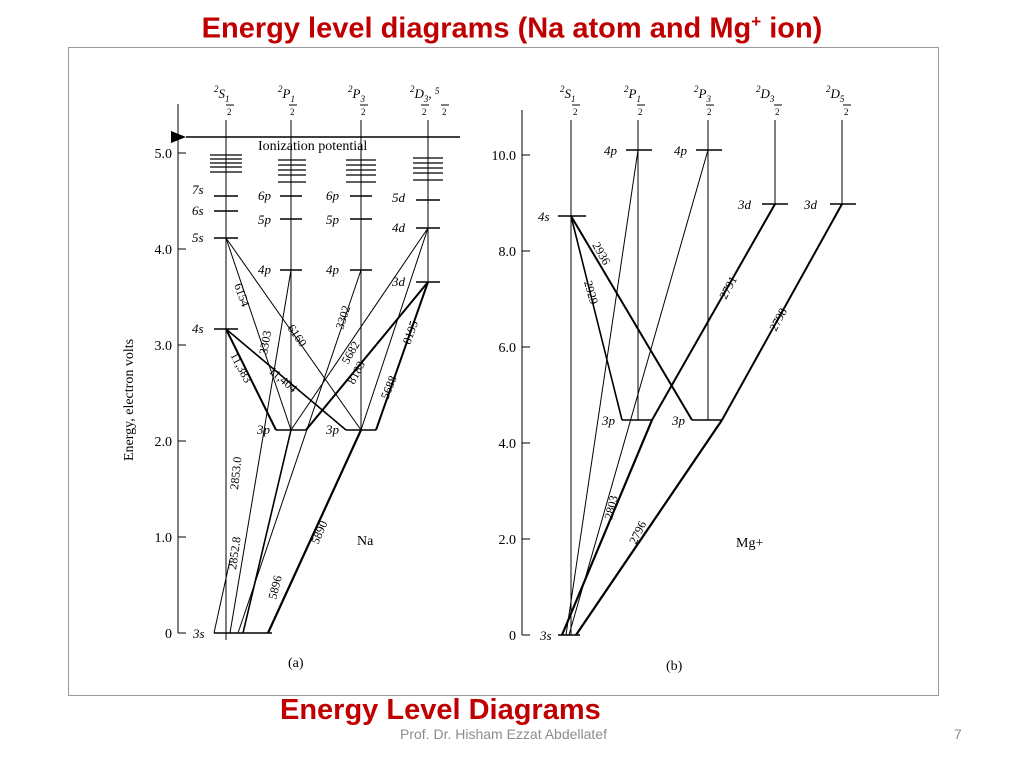  I want to click on na-tick-2: 2.0, so click(164, 442).